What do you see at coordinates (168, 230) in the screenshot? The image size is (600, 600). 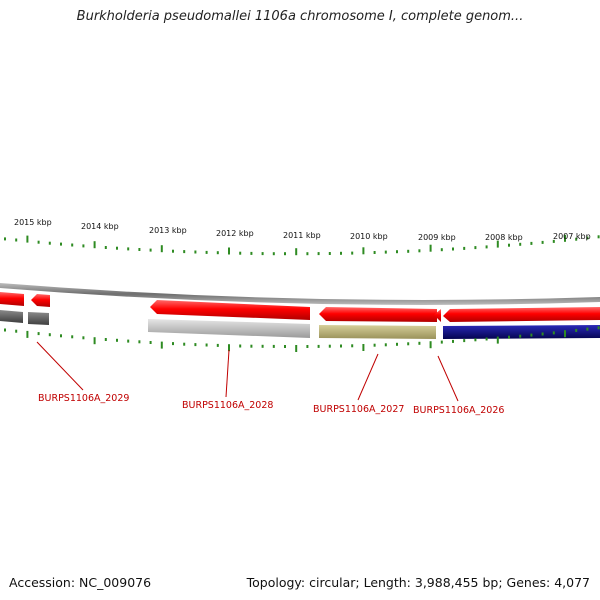 I see `kbp-label: 2013 kbp` at bounding box center [168, 230].